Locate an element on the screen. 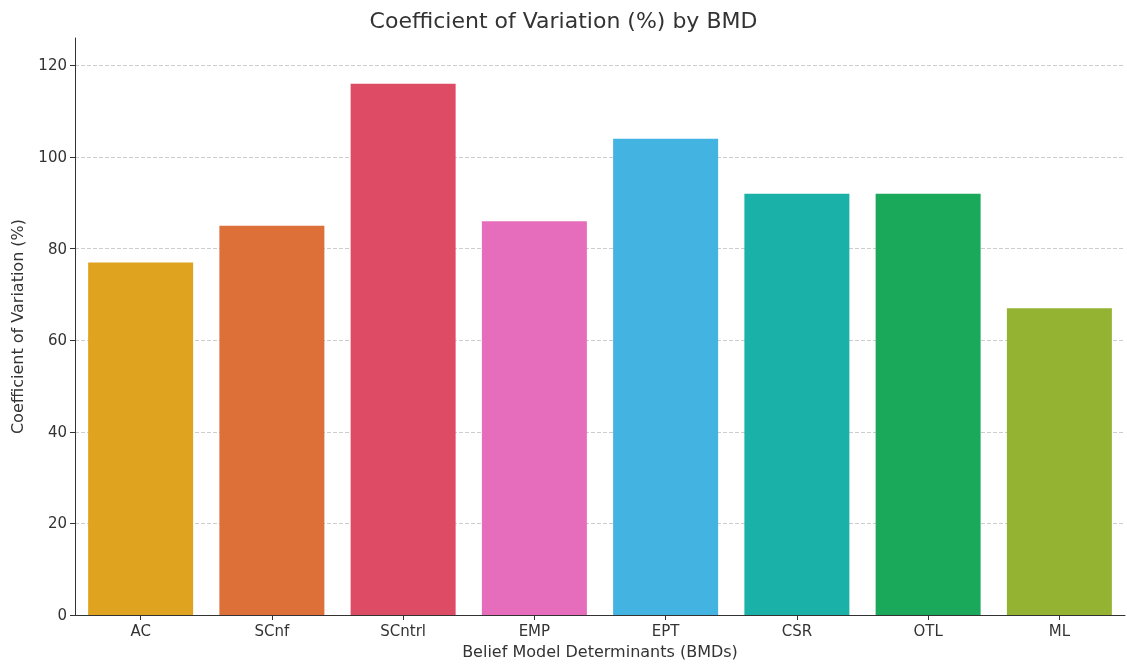  y-tick-label: 0 is located at coordinates (62, 615).